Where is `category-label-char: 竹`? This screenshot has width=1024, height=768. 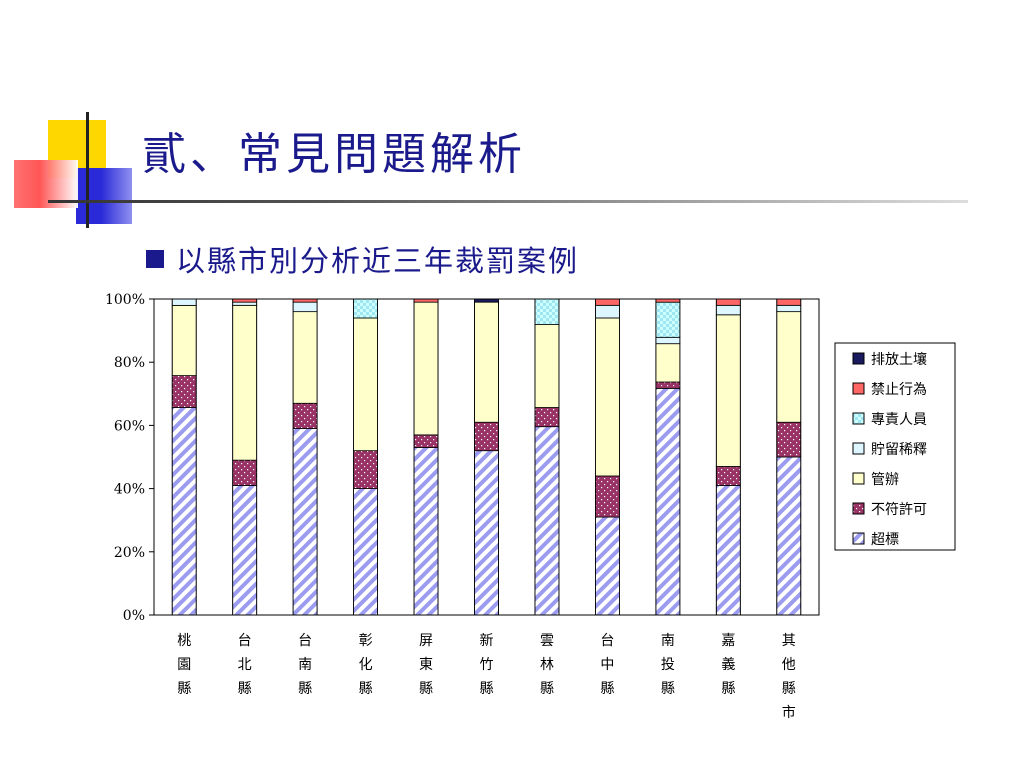 category-label-char: 竹 is located at coordinates (487, 665).